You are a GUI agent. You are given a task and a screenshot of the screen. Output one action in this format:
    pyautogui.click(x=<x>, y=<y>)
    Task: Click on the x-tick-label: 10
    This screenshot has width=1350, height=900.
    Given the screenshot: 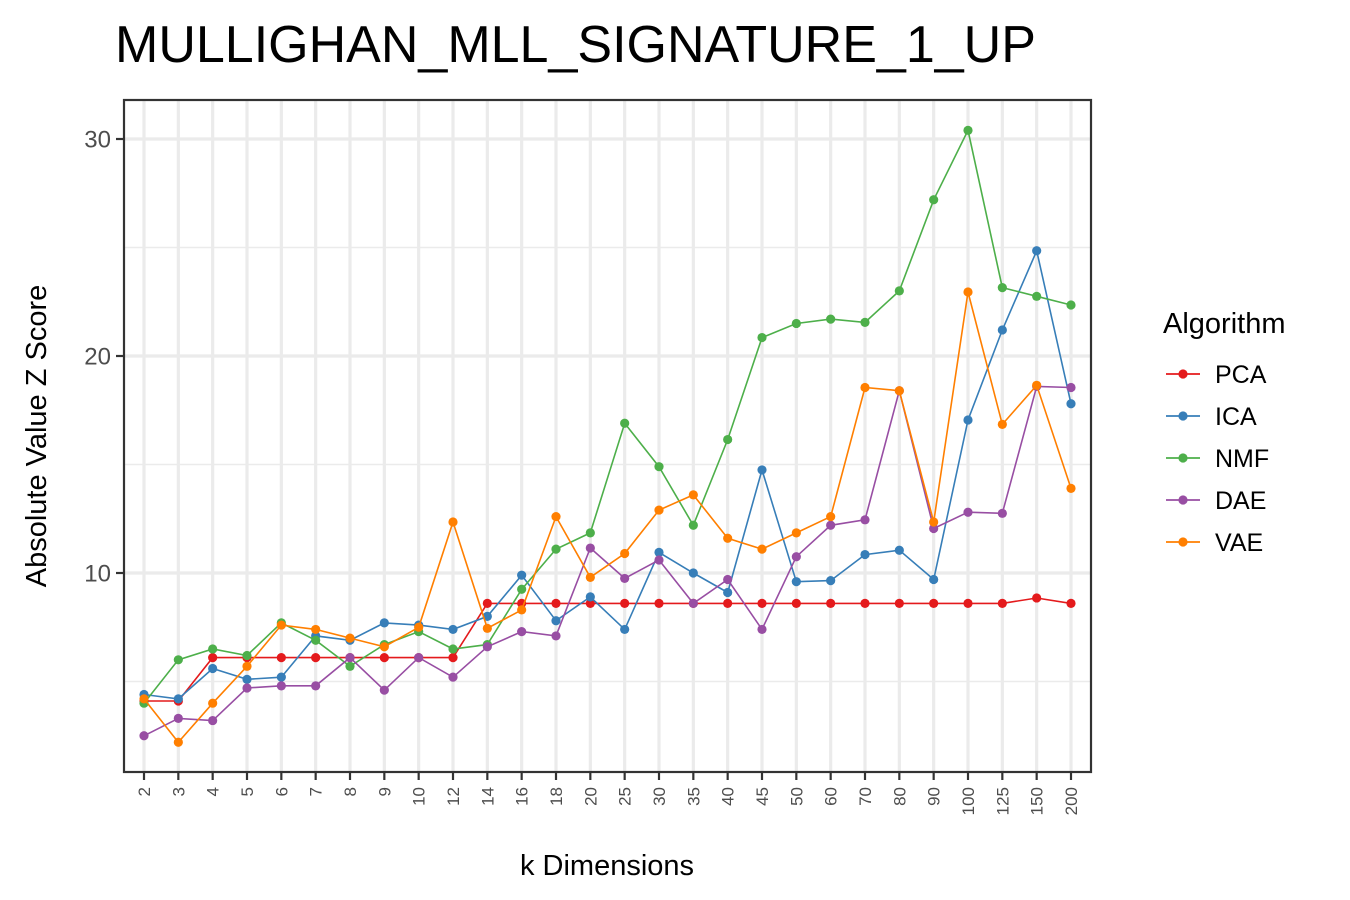 What is the action you would take?
    pyautogui.click(x=419, y=796)
    